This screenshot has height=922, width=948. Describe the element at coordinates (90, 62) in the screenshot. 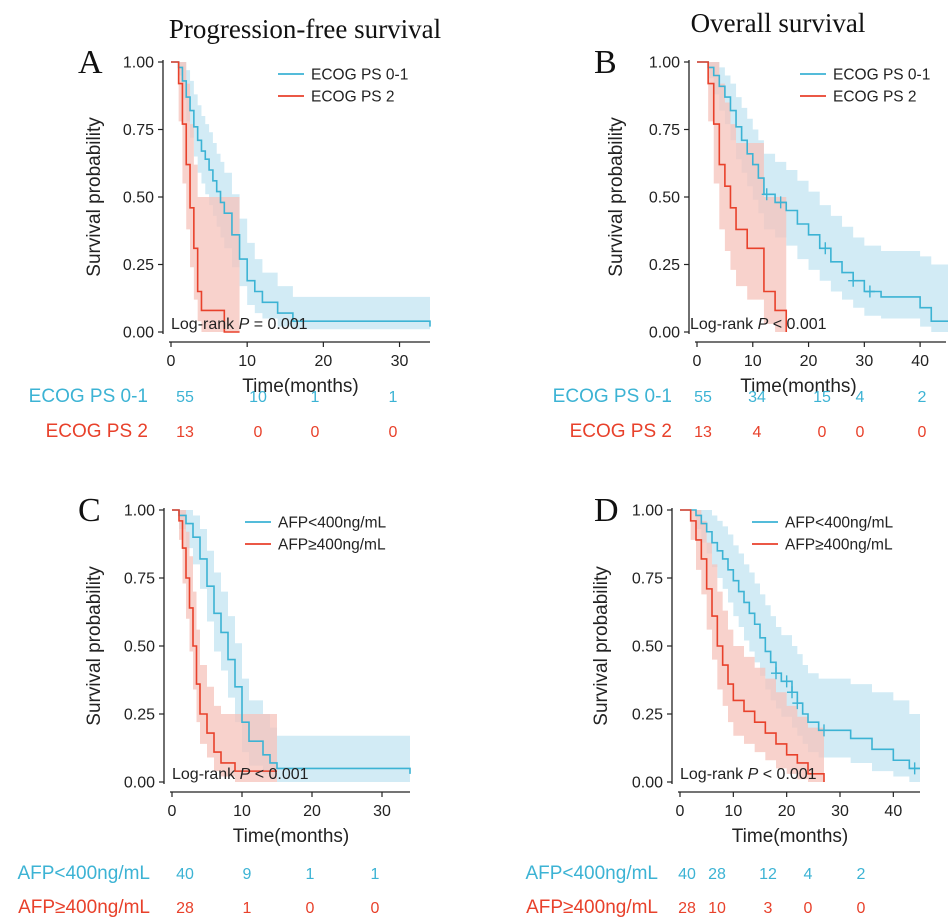

I see `panel-letter: A` at that location.